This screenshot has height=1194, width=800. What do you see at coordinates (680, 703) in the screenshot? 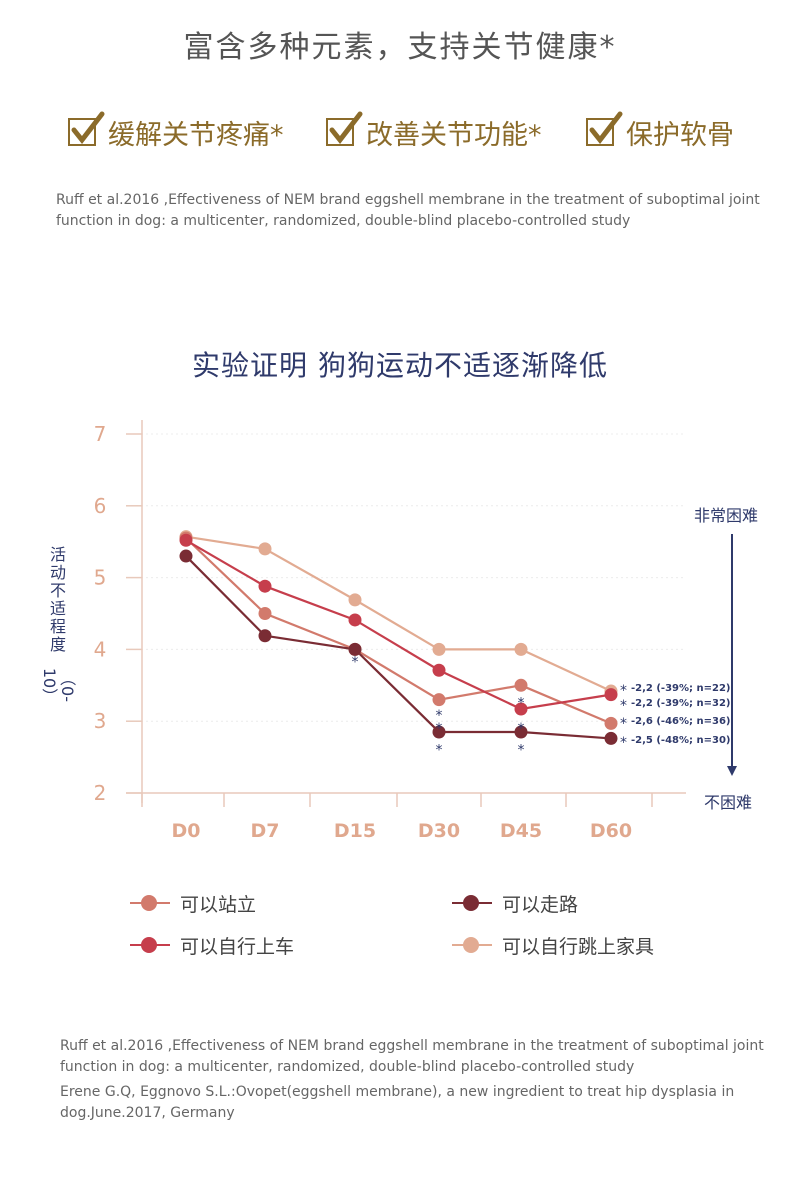
I see `end-annotation: -2,2 (-39%; n=32)` at bounding box center [680, 703].